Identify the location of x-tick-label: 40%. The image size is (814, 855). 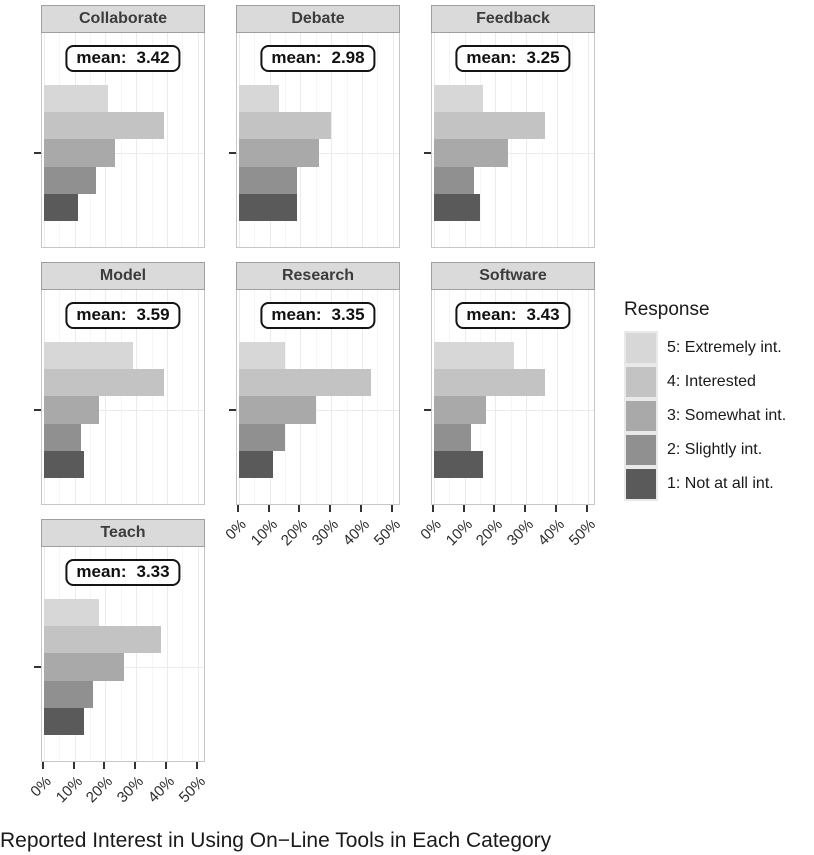
(161, 790).